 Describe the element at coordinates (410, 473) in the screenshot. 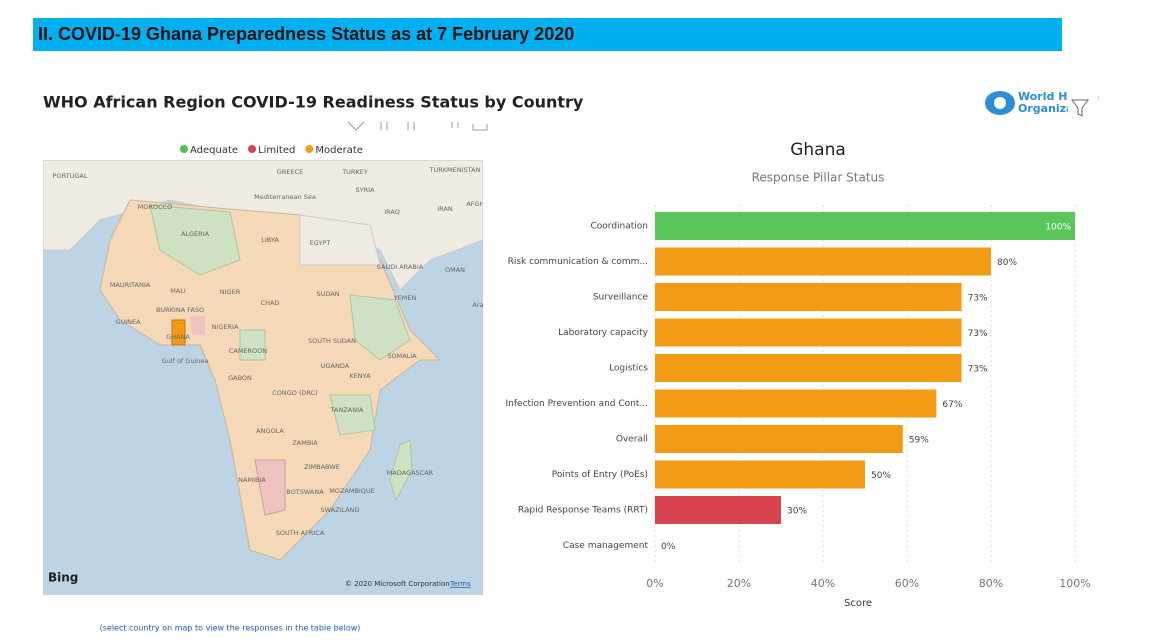

I see `map-label: MADAGASCAR` at that location.